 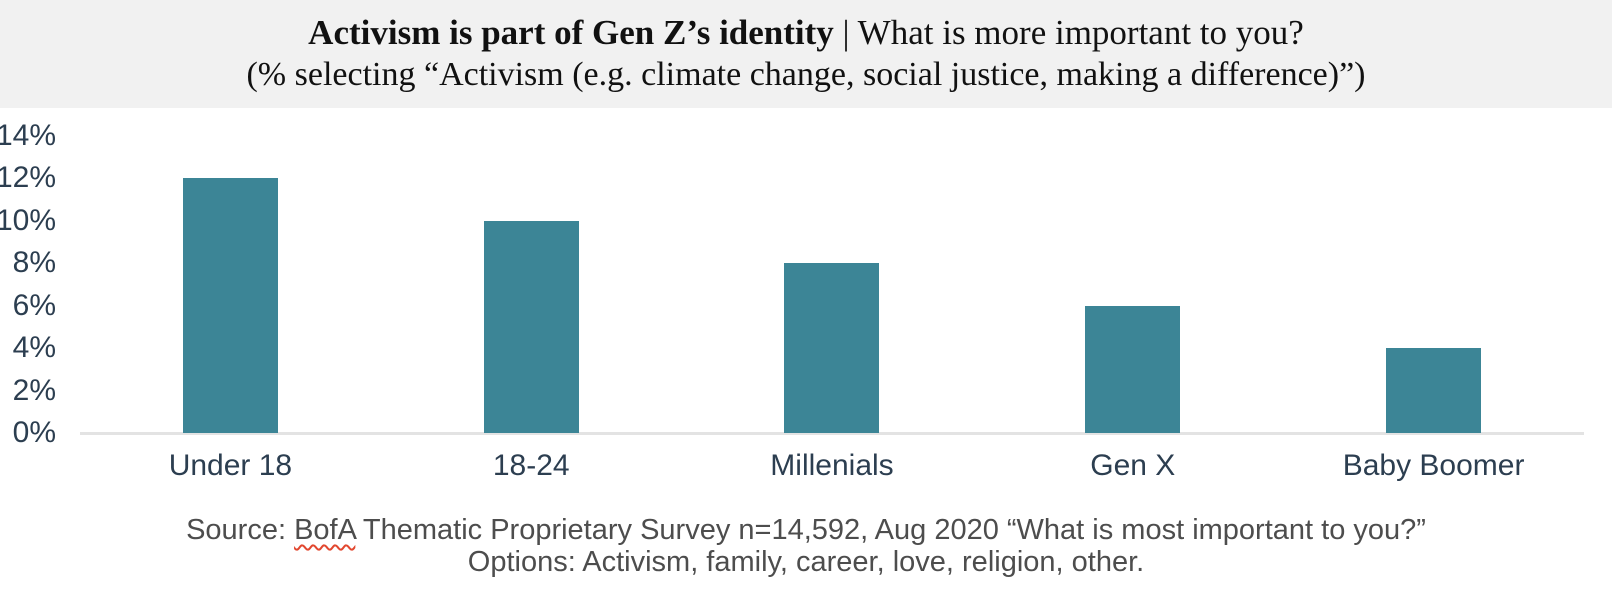 What do you see at coordinates (1433, 465) in the screenshot?
I see `x-category-label: Baby Boomer` at bounding box center [1433, 465].